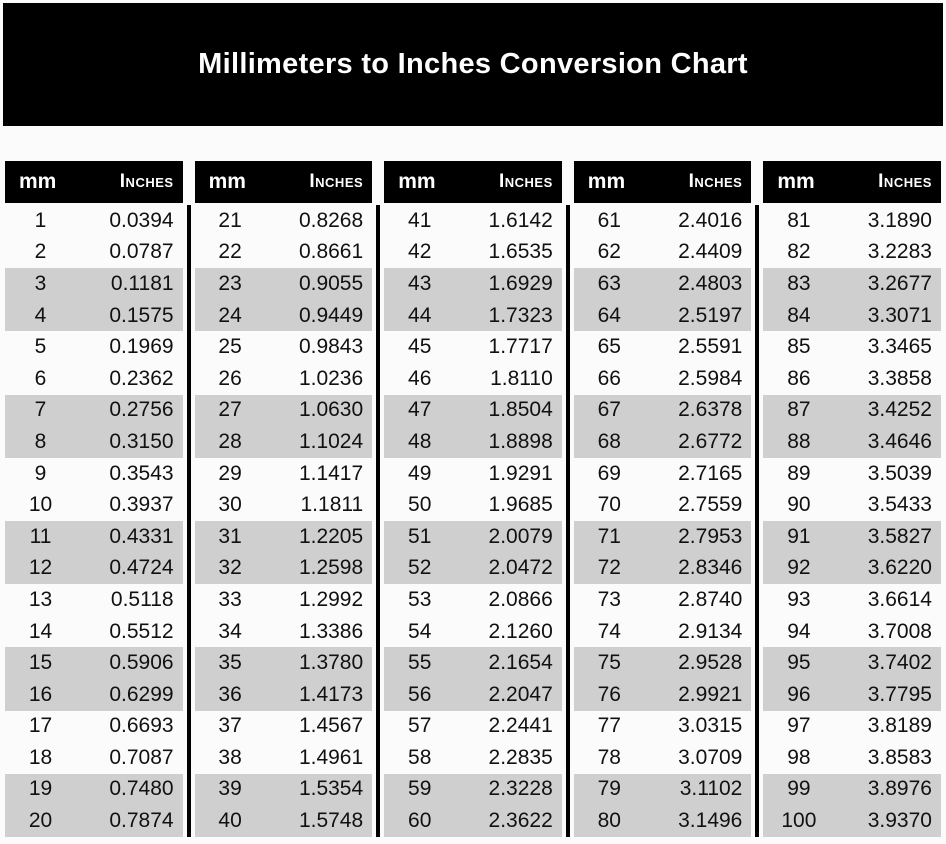  What do you see at coordinates (331, 821) in the screenshot?
I see `inches-value: 1.5748` at bounding box center [331, 821].